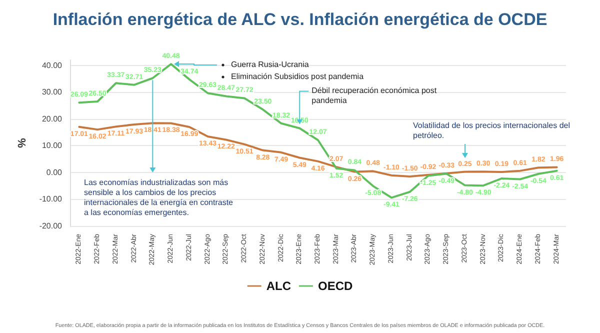 The width and height of the screenshot is (600, 333). Describe the element at coordinates (51, 199) in the screenshot. I see `y-tick-label: -10.00` at that location.